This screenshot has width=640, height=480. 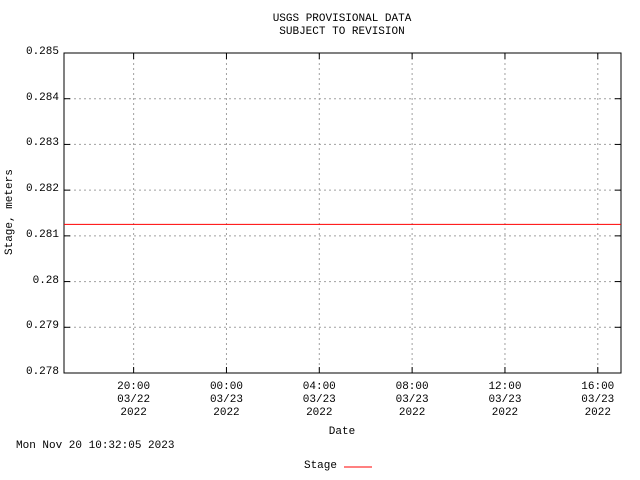 What do you see at coordinates (42, 52) in the screenshot?
I see `y-tick-label: 0.285` at bounding box center [42, 52].